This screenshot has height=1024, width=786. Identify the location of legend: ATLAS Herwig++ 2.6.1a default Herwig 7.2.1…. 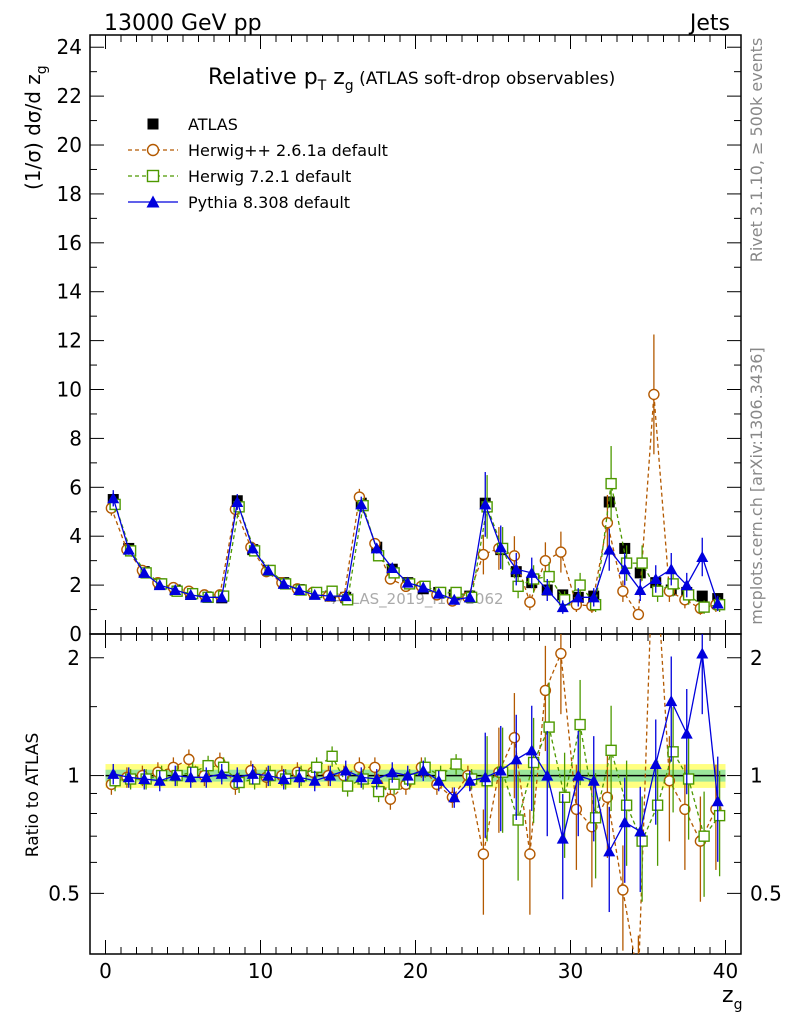
(258, 163).